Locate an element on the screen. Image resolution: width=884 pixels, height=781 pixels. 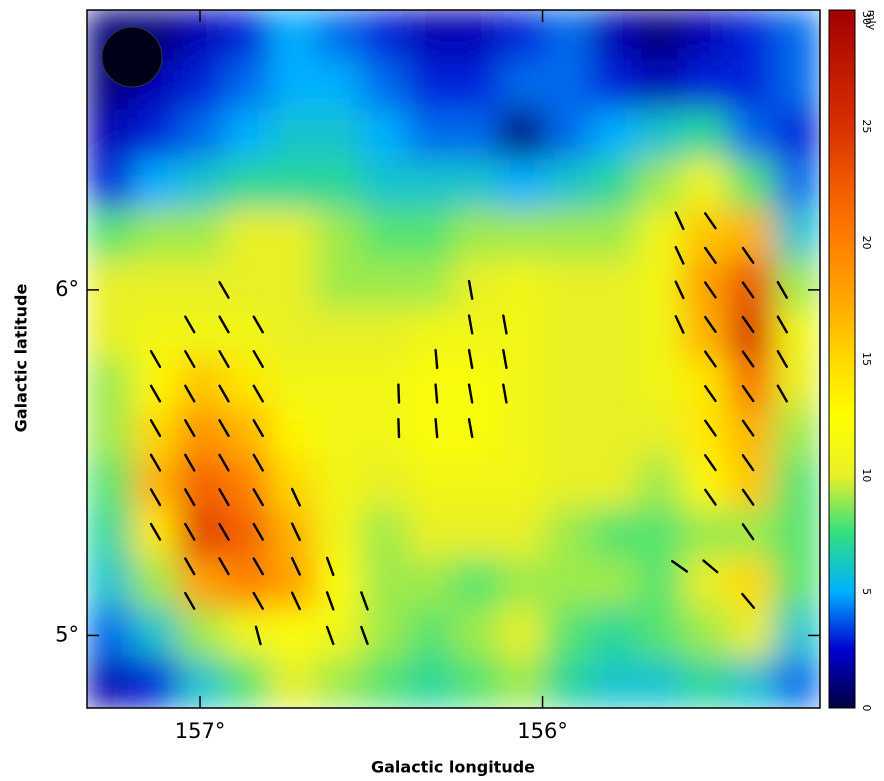
colorbar is located at coordinates (842, 359).